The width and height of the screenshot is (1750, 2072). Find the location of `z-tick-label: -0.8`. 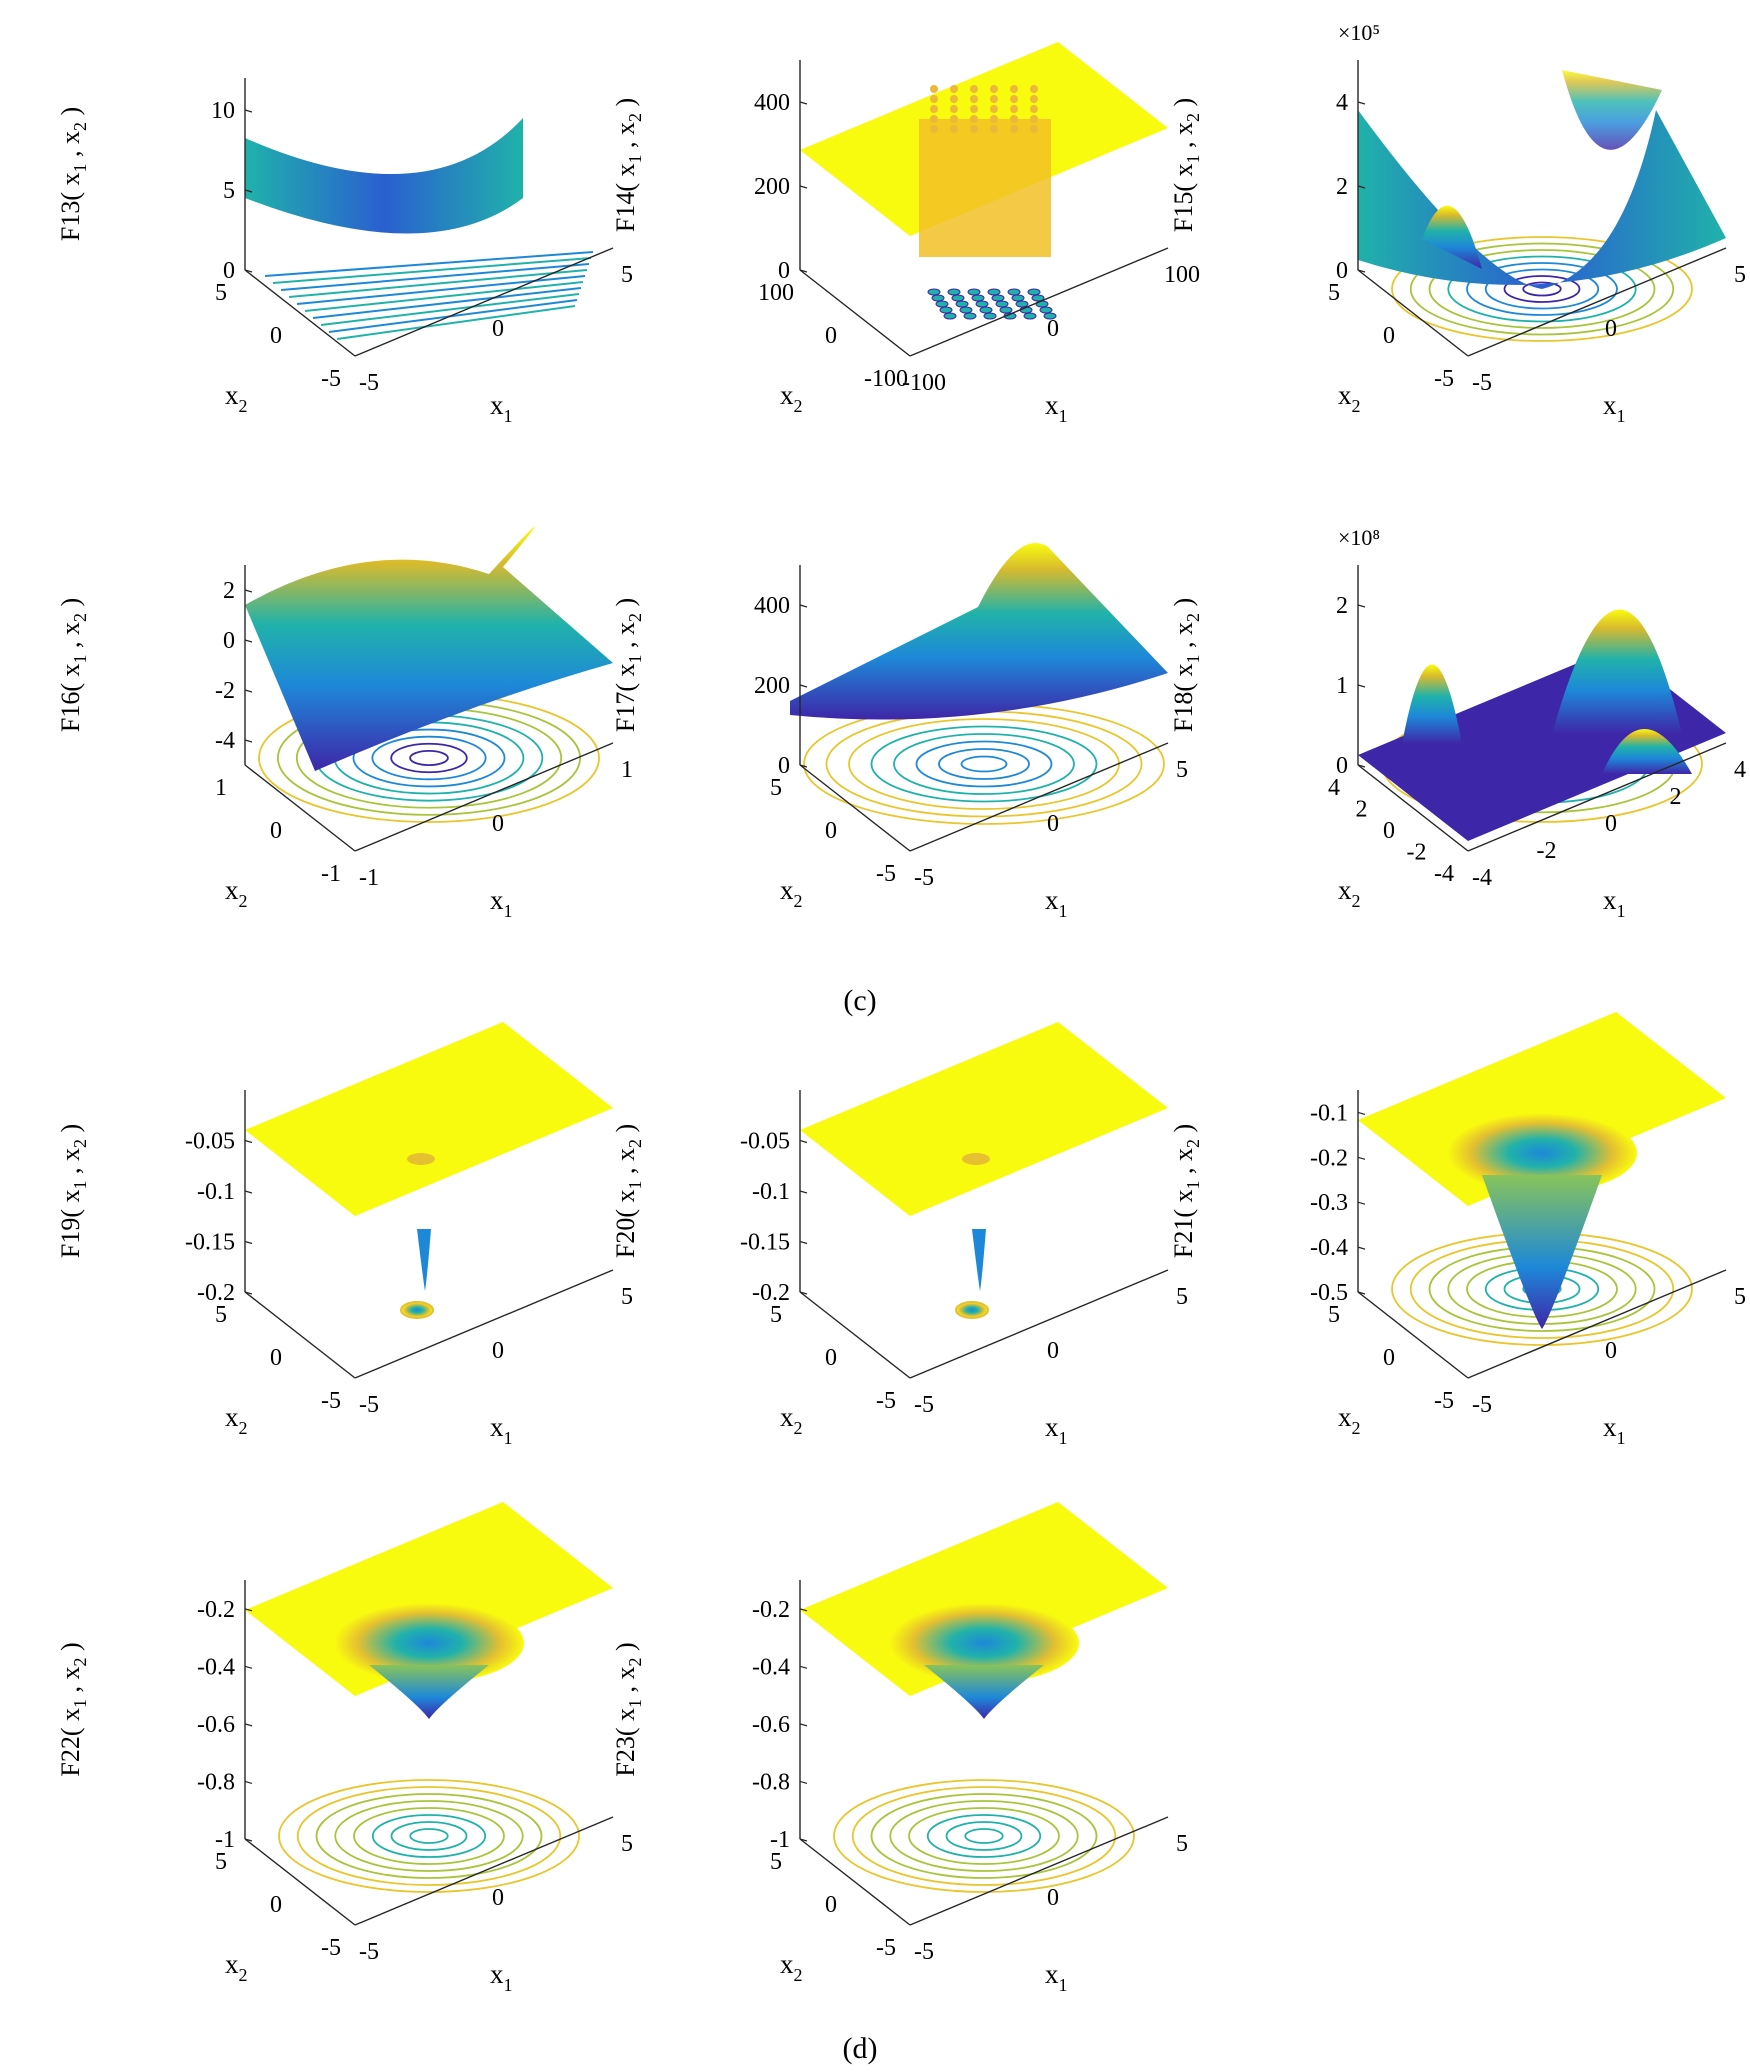

z-tick-label: -0.8 is located at coordinates (216, 1782).